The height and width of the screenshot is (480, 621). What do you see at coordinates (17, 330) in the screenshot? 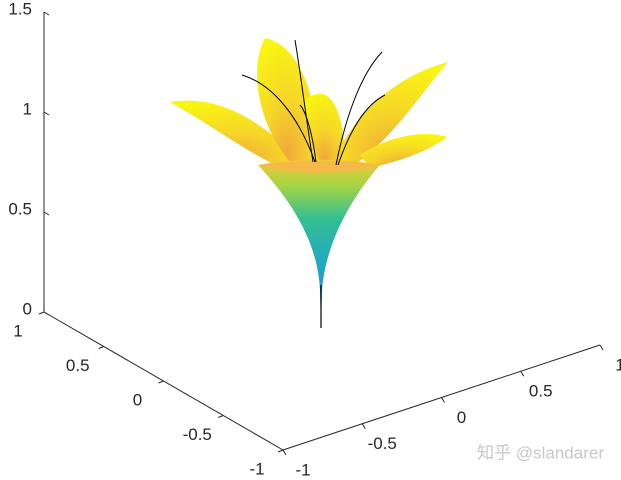
I see `y-tick-label: 1` at bounding box center [17, 330].